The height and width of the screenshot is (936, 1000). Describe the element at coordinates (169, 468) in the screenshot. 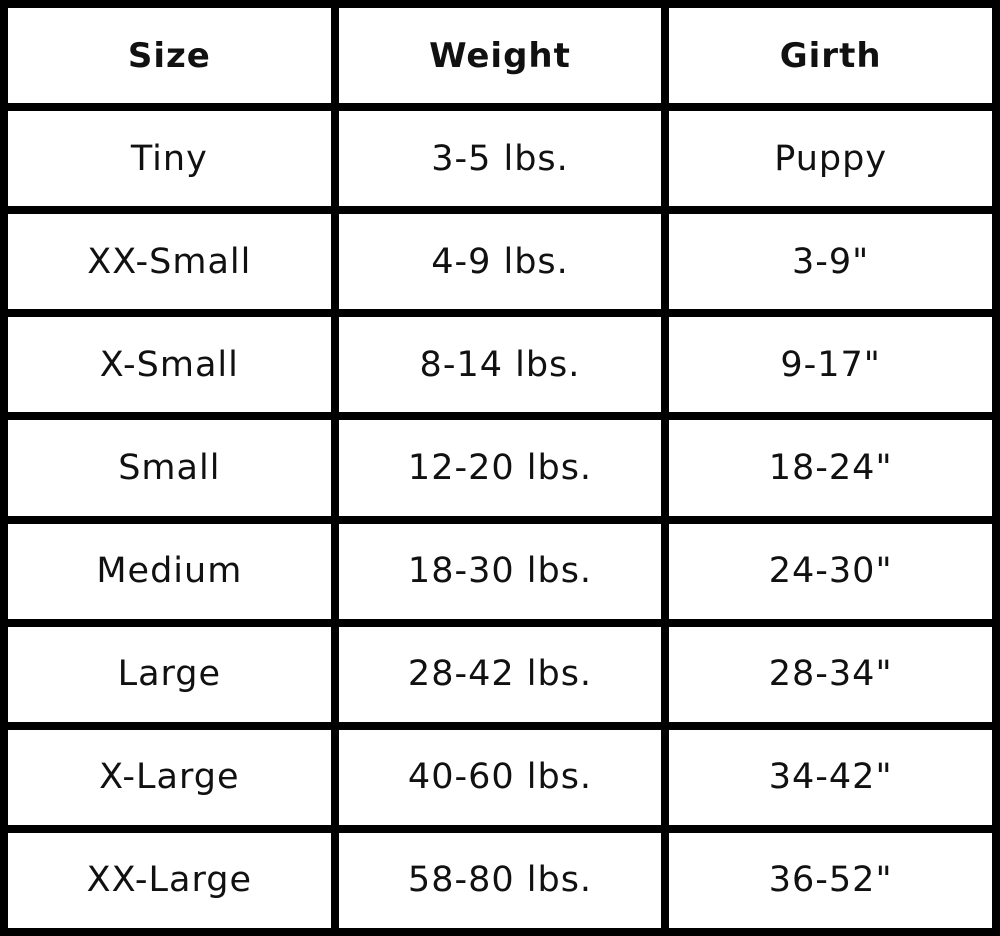

I see `size-cell: Small` at that location.